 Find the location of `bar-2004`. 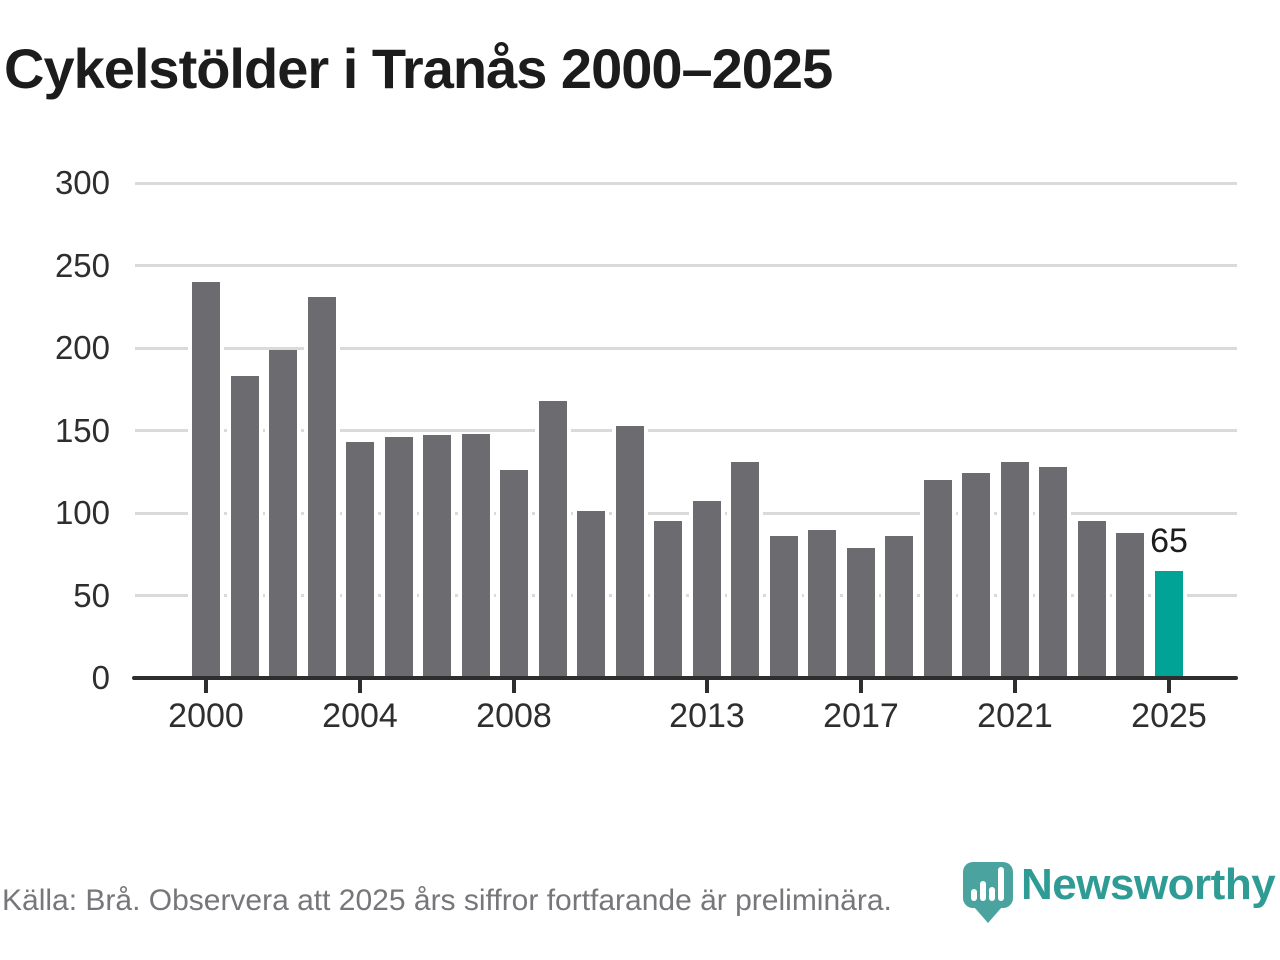

bar-2004 is located at coordinates (360, 560).